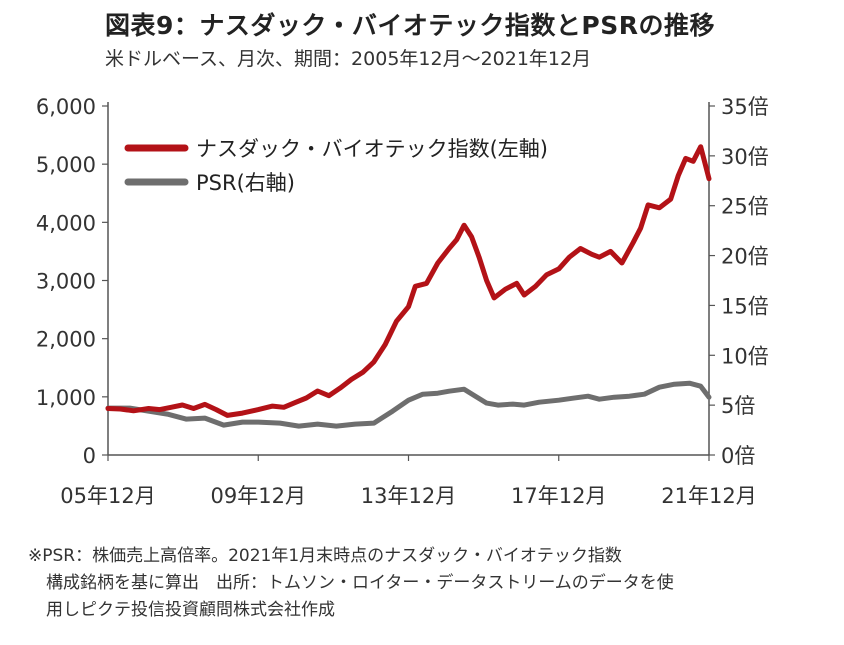 This screenshot has width=844, height=645. I want to click on note-line-3: 用しピクテ投信投資顧問株式会社作成, so click(190, 610).